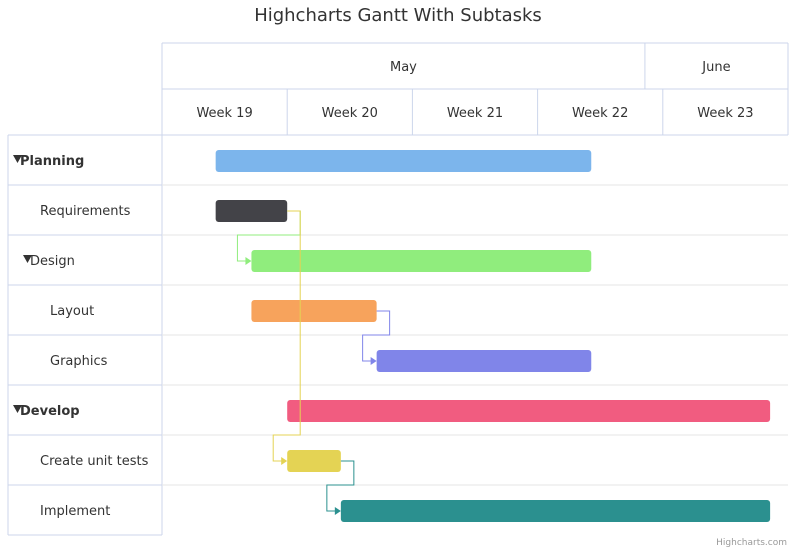 The image size is (797, 550). What do you see at coordinates (421, 261) in the screenshot?
I see `task-bar-design` at bounding box center [421, 261].